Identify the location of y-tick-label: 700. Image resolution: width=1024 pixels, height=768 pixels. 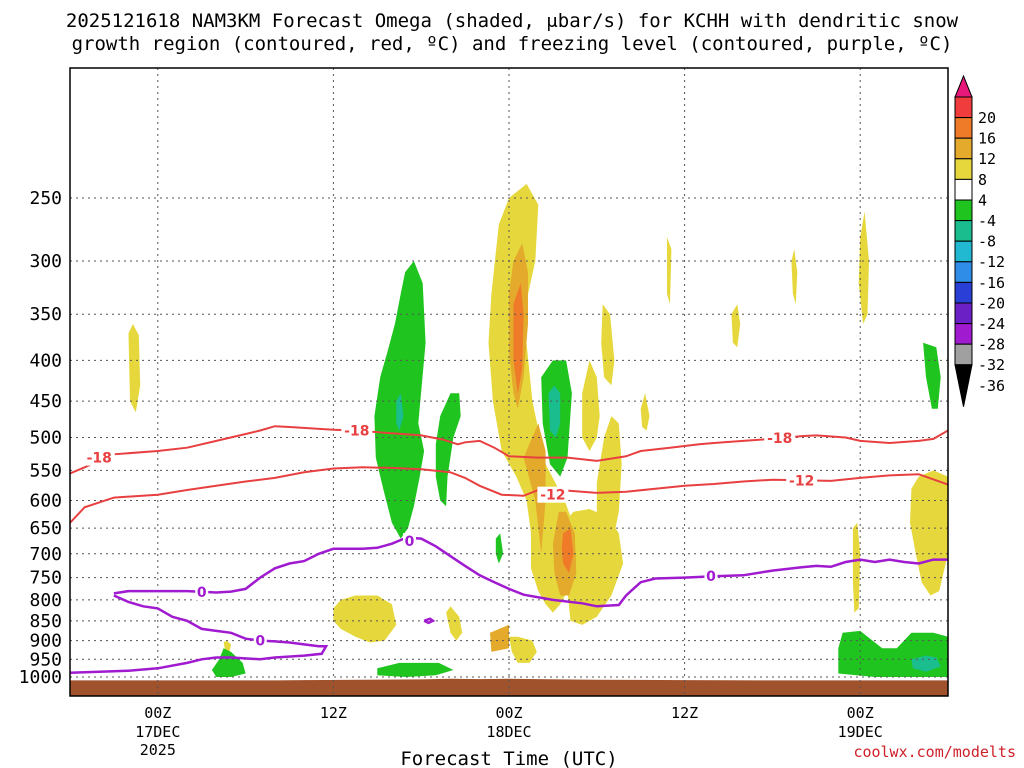
(45, 554).